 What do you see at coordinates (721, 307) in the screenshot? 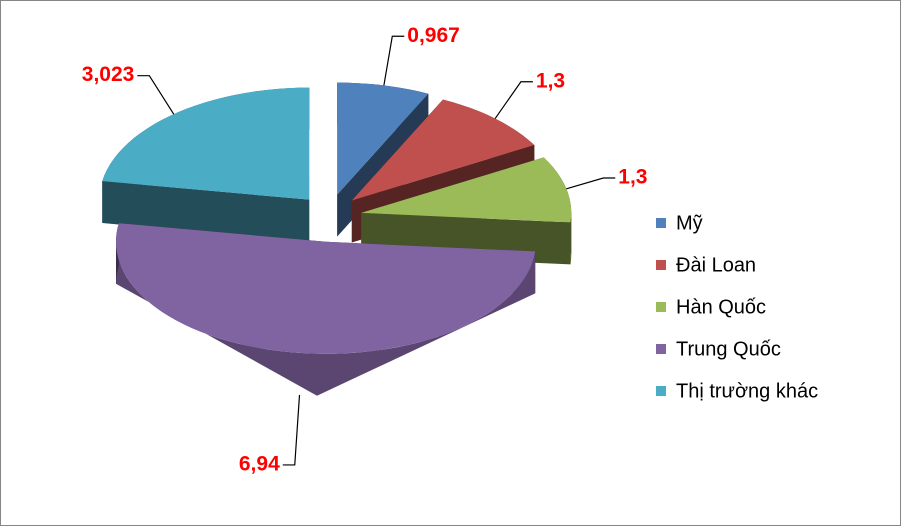
I see `legend-label: Hàn Quốc` at bounding box center [721, 307].